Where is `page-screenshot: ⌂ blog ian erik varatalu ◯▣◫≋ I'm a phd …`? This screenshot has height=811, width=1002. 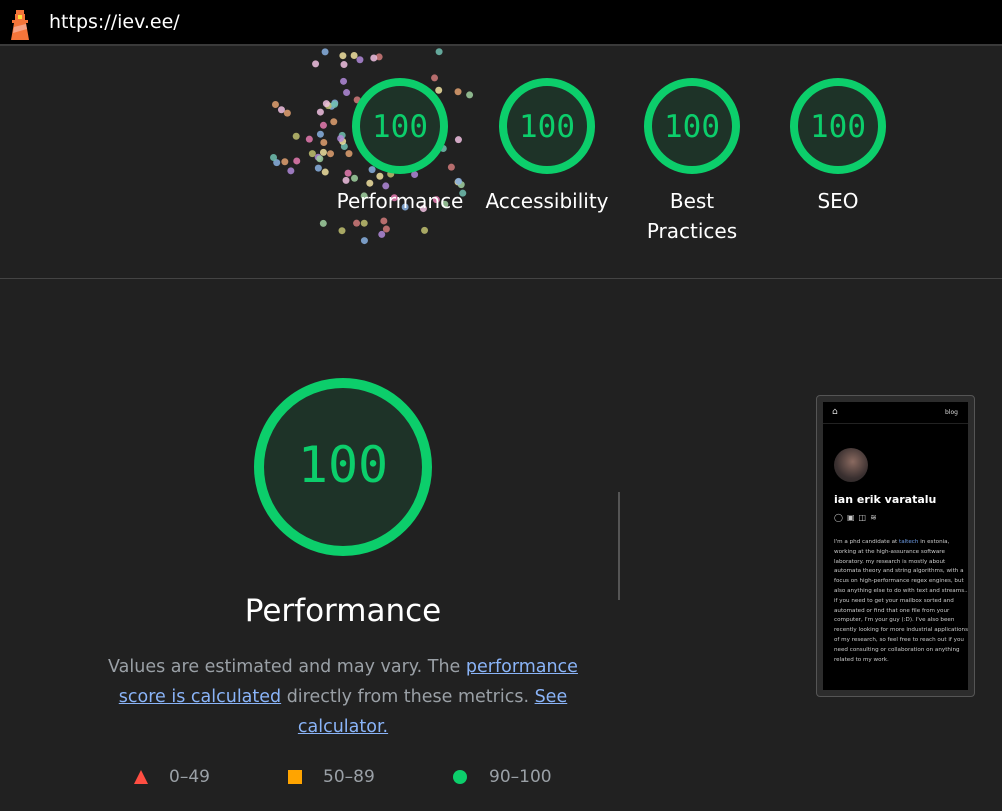 page-screenshot: ⌂ blog ian erik varatalu ◯▣◫≋ I'm a phd … is located at coordinates (895, 546).